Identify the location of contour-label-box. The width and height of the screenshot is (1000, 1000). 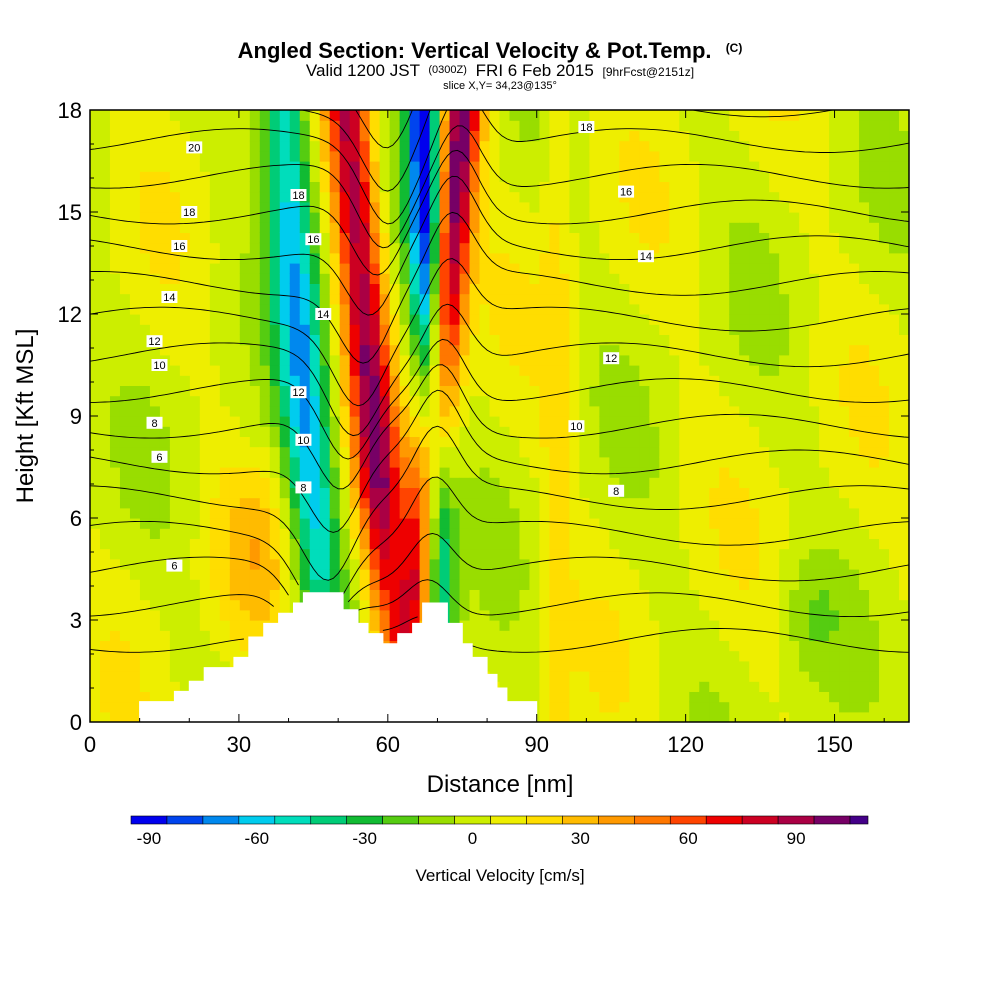
(576, 426).